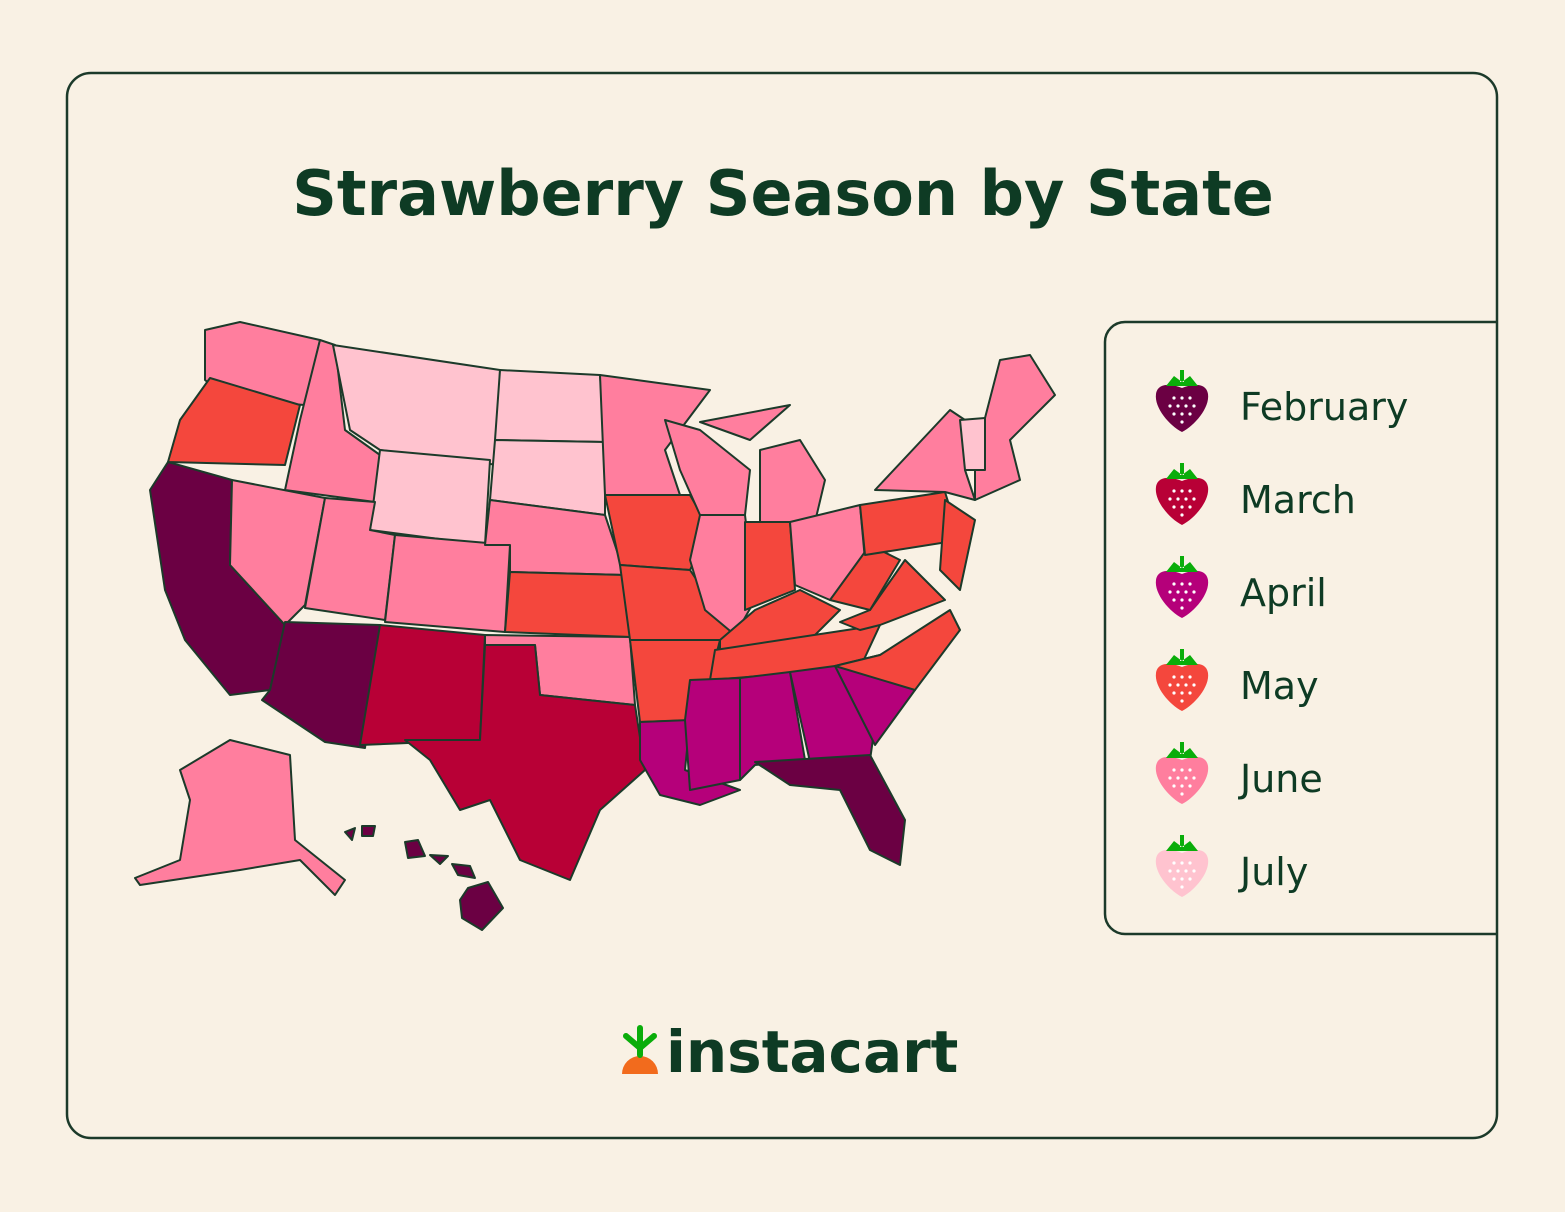 The image size is (1565, 1212). Describe the element at coordinates (1300, 628) in the screenshot. I see `legend-box` at that location.